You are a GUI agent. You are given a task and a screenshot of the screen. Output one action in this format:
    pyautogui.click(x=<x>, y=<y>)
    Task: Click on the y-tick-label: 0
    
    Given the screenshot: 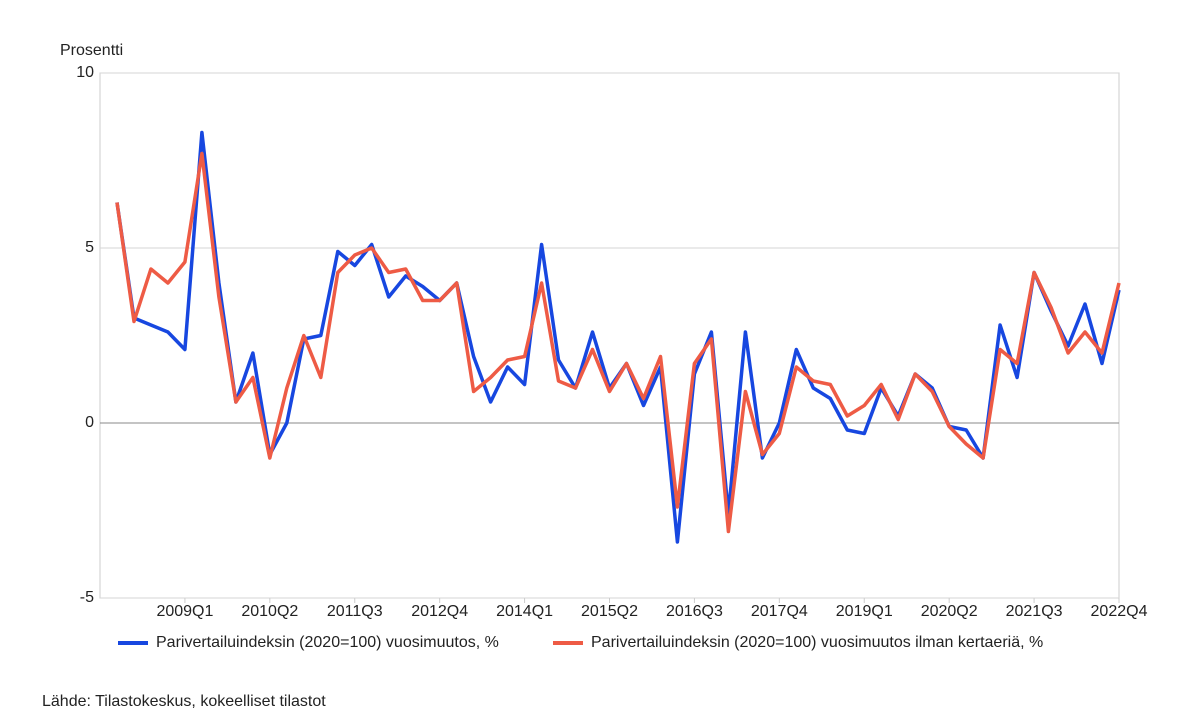 What is the action you would take?
    pyautogui.click(x=89, y=422)
    